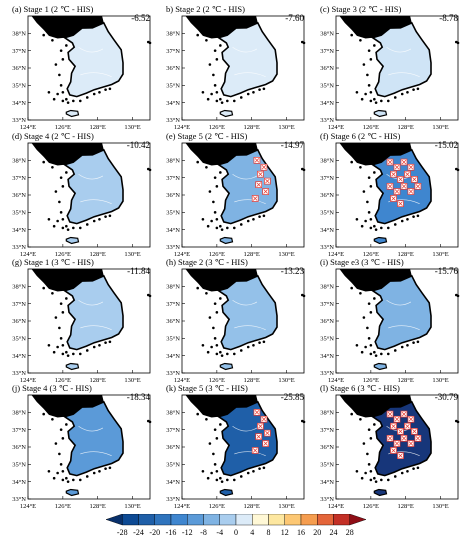  Describe the element at coordinates (327, 68) in the screenshot. I see `lat-label: 36°N` at that location.